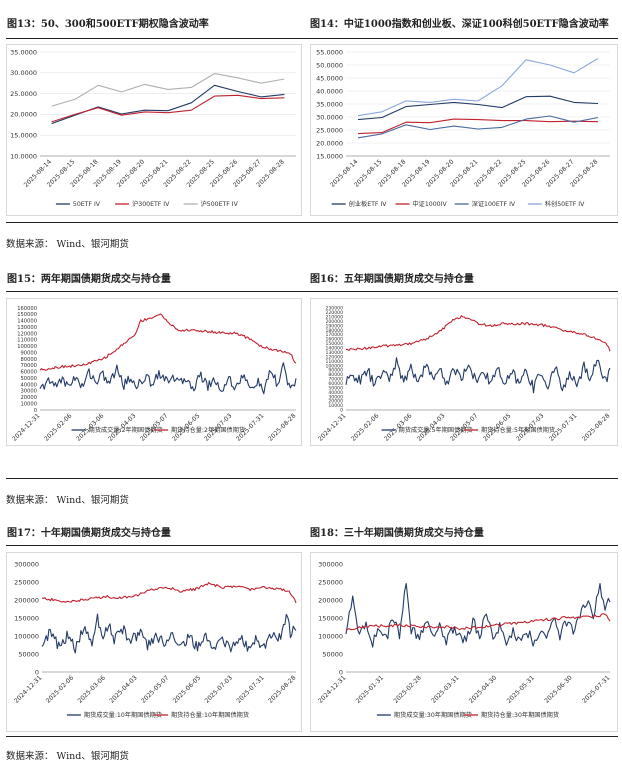  I want to click on legend-label: 期货成交量:30年期国债期货, so click(433, 715).